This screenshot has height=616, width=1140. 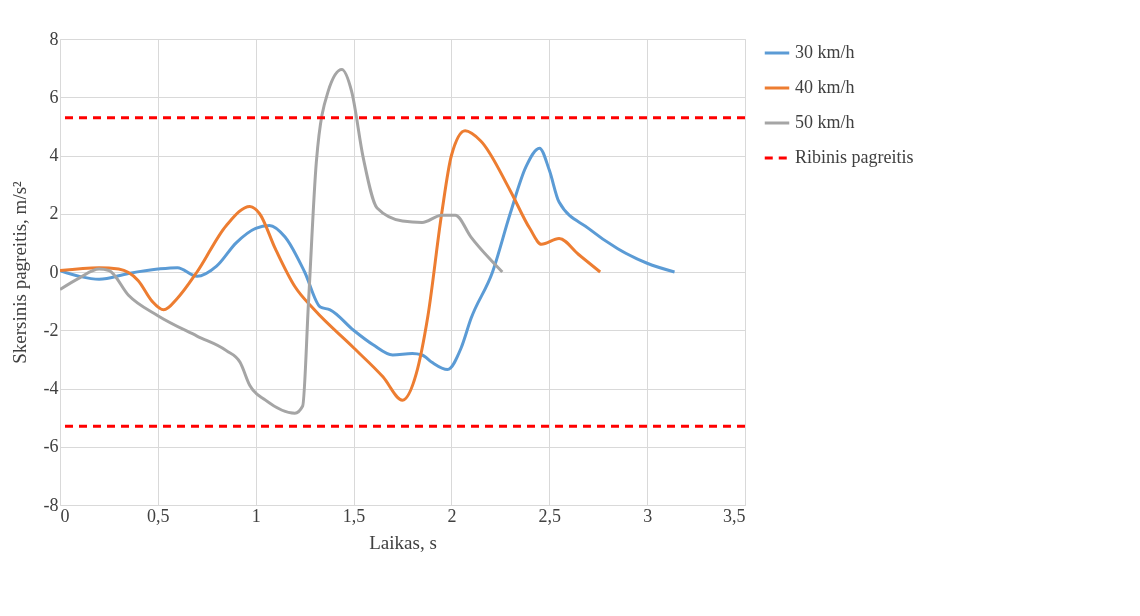 I want to click on x-tick-label: 3,5, so click(x=734, y=515).